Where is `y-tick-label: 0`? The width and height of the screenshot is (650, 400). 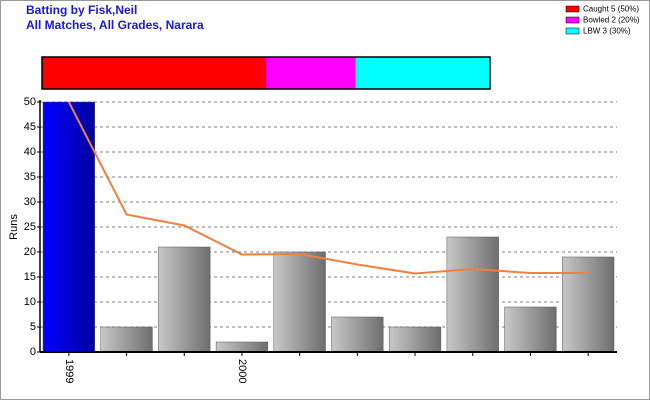 y-tick-label: 0 is located at coordinates (33, 352).